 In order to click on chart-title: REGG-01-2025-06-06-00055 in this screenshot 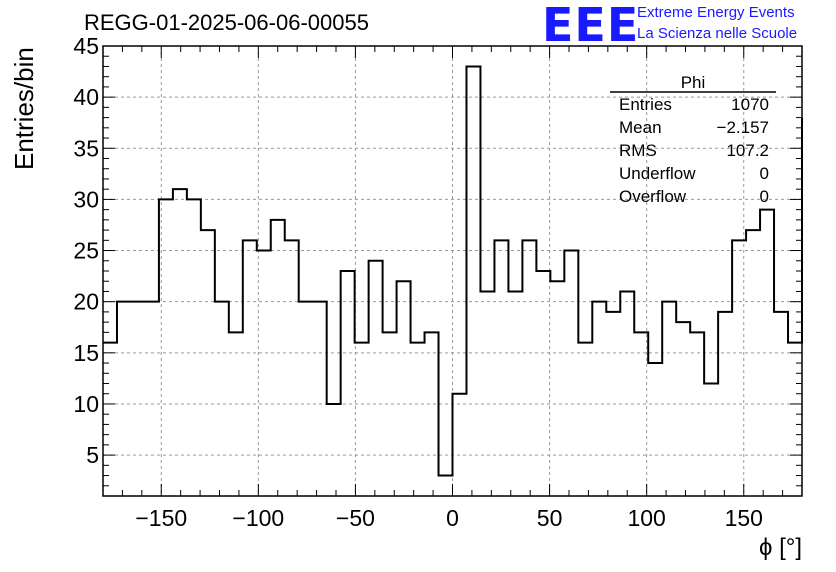, I will do `click(226, 22)`.